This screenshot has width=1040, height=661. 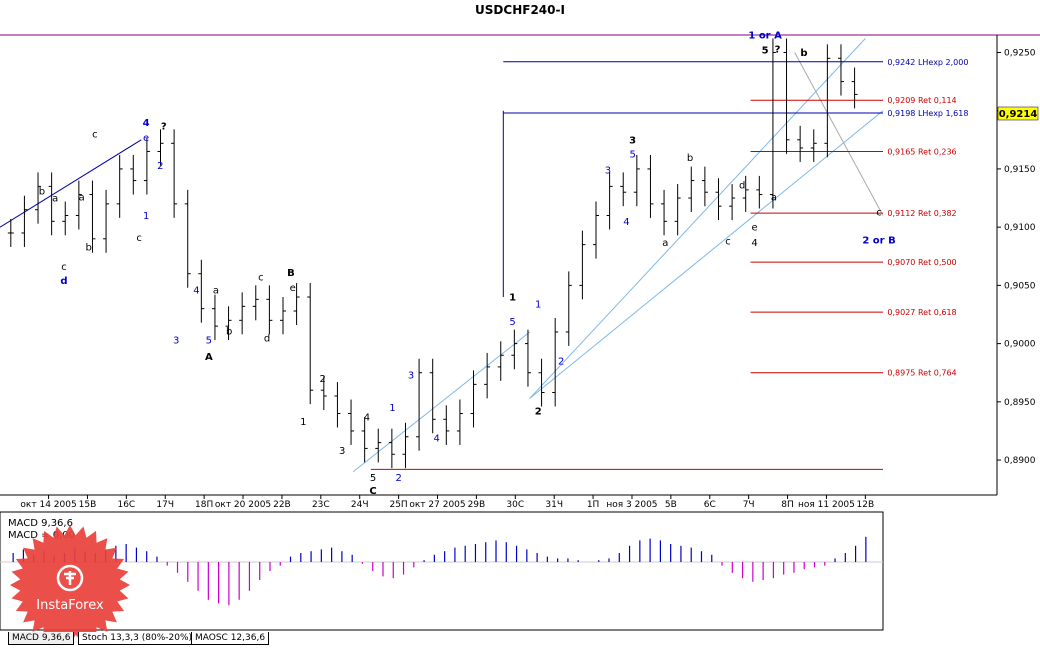 I want to click on instaforex-logo: InstaForex, so click(x=70, y=585).